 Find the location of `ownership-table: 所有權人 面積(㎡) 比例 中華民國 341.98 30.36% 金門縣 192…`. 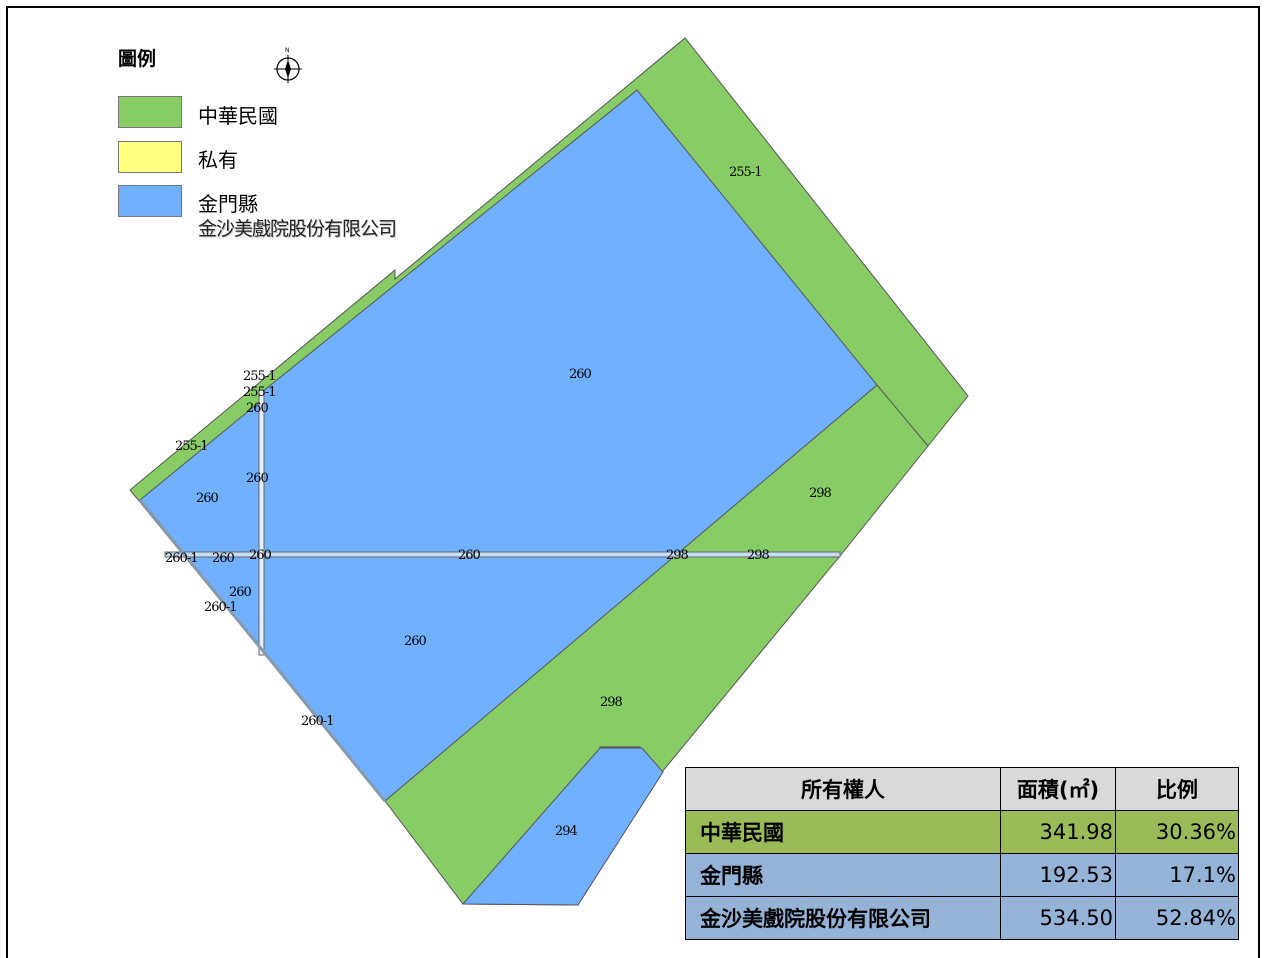

ownership-table: 所有權人 面積(㎡) 比例 中華民國 341.98 30.36% 金門縣 192… is located at coordinates (962, 853).